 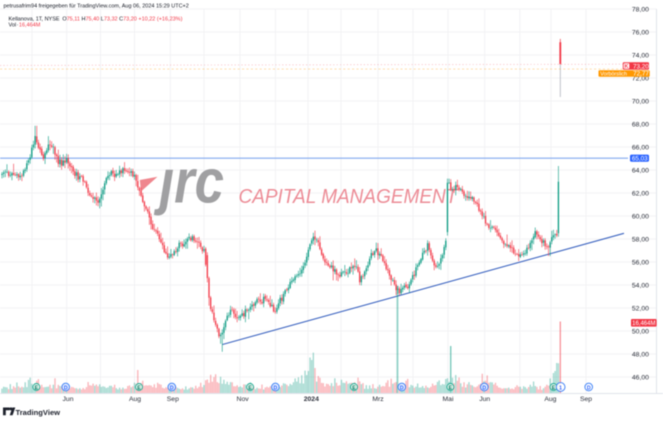 I want to click on svg-text: 1, so click(x=560, y=389).